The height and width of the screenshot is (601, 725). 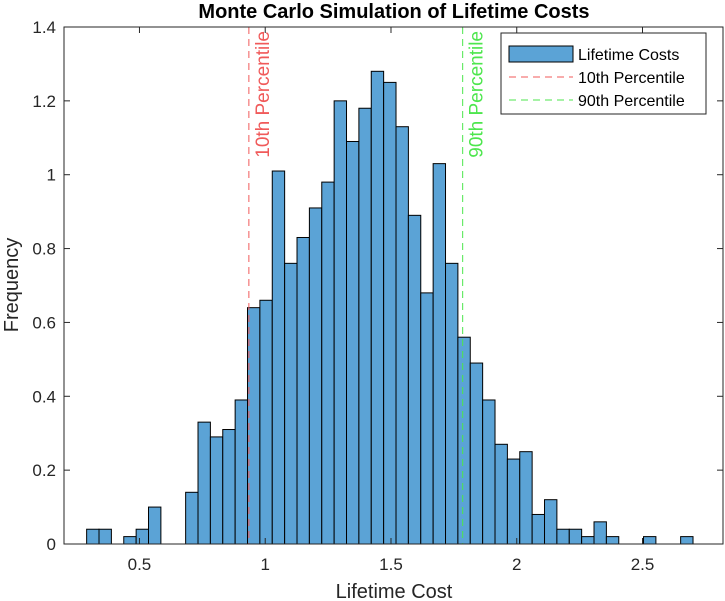 I want to click on y-tick-label: 1, so click(x=51, y=175).